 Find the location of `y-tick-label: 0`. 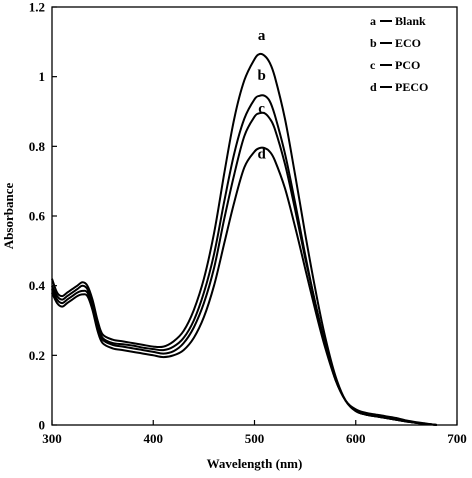

y-tick-label: 0 is located at coordinates (42, 425).